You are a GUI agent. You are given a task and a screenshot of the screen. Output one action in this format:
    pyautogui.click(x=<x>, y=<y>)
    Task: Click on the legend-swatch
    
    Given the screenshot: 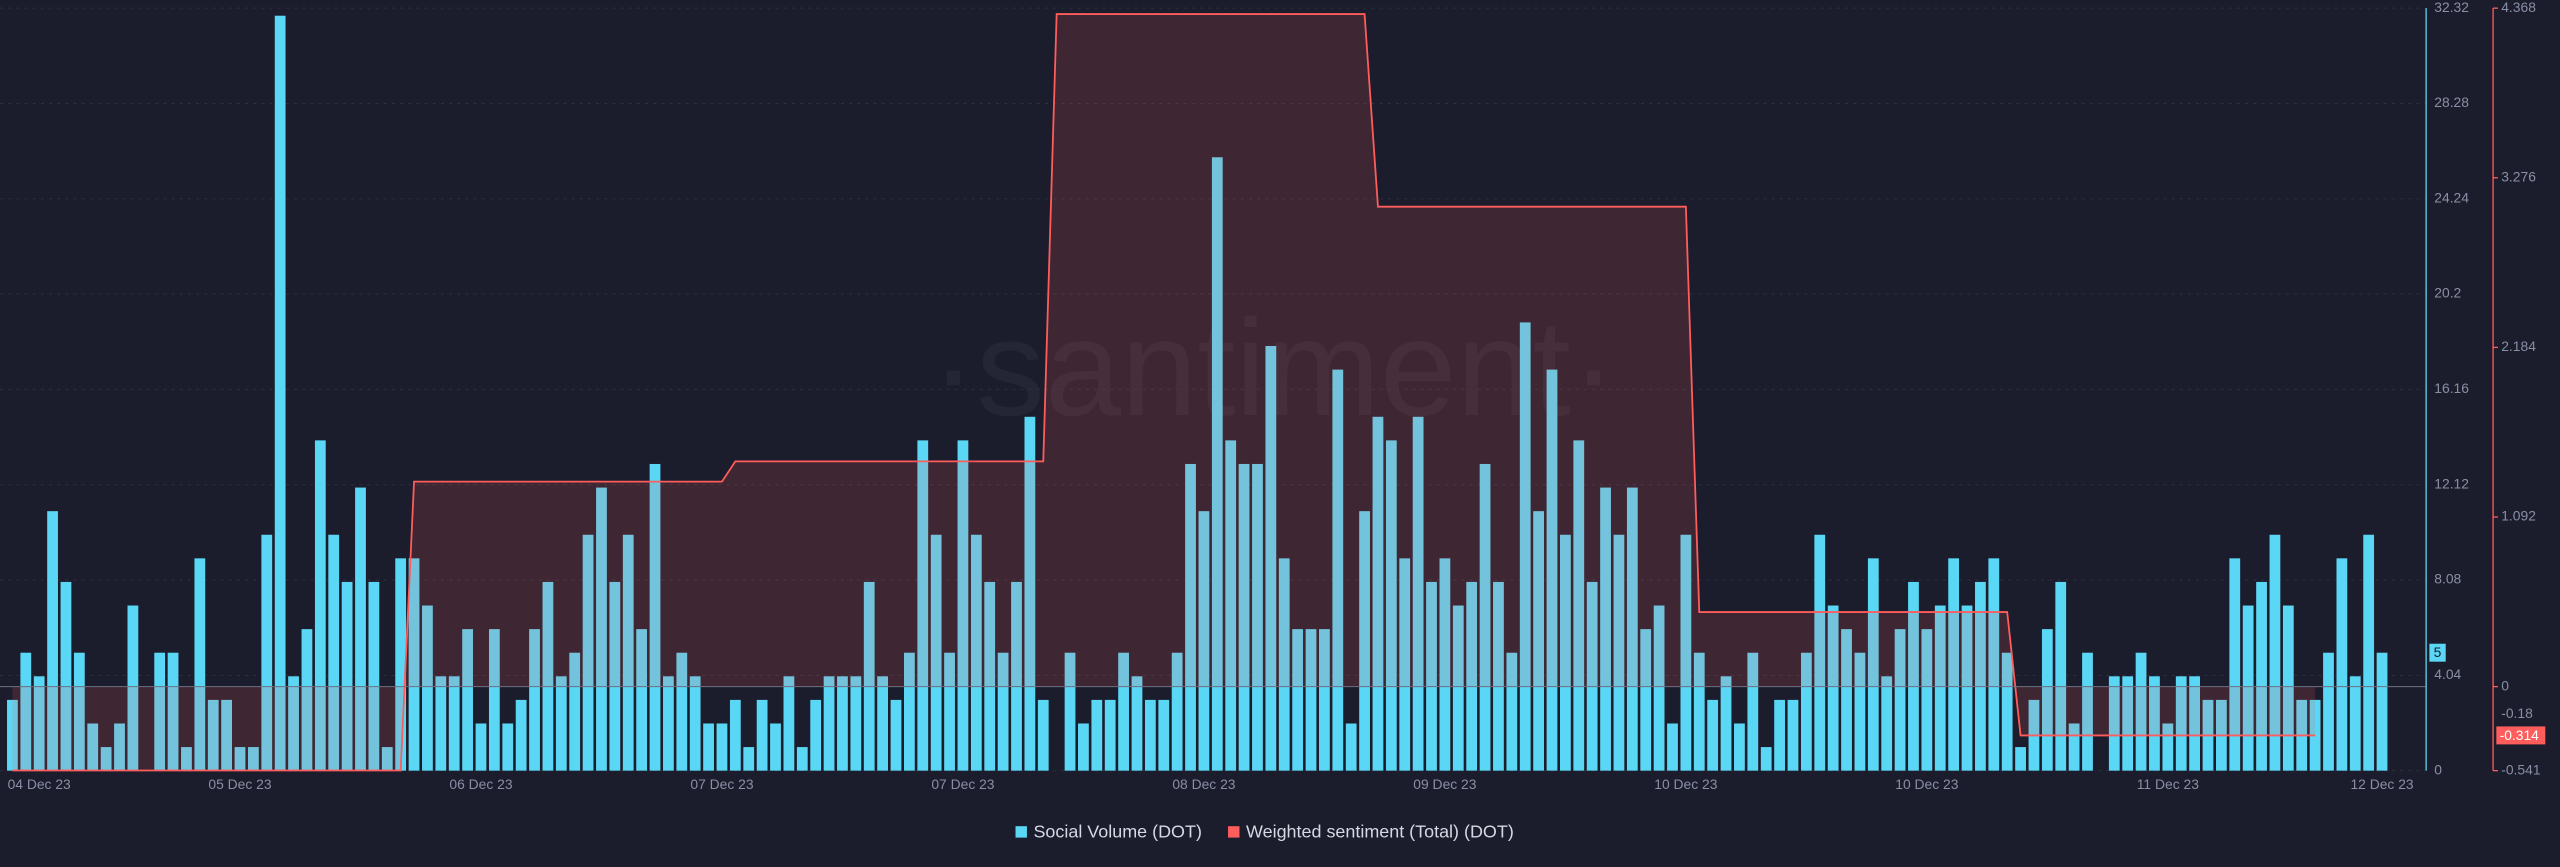 What is the action you would take?
    pyautogui.click(x=1021, y=832)
    